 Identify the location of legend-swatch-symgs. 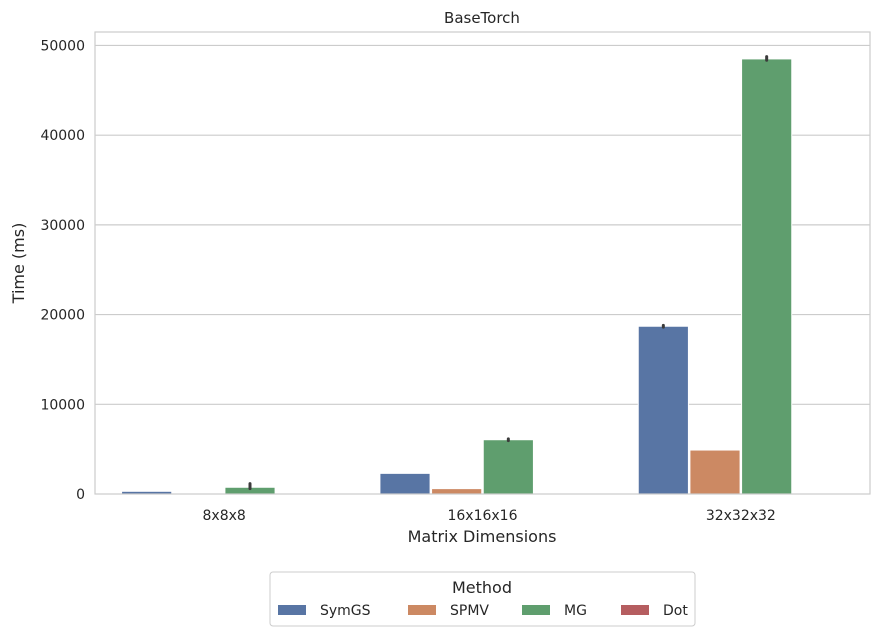
(292, 610).